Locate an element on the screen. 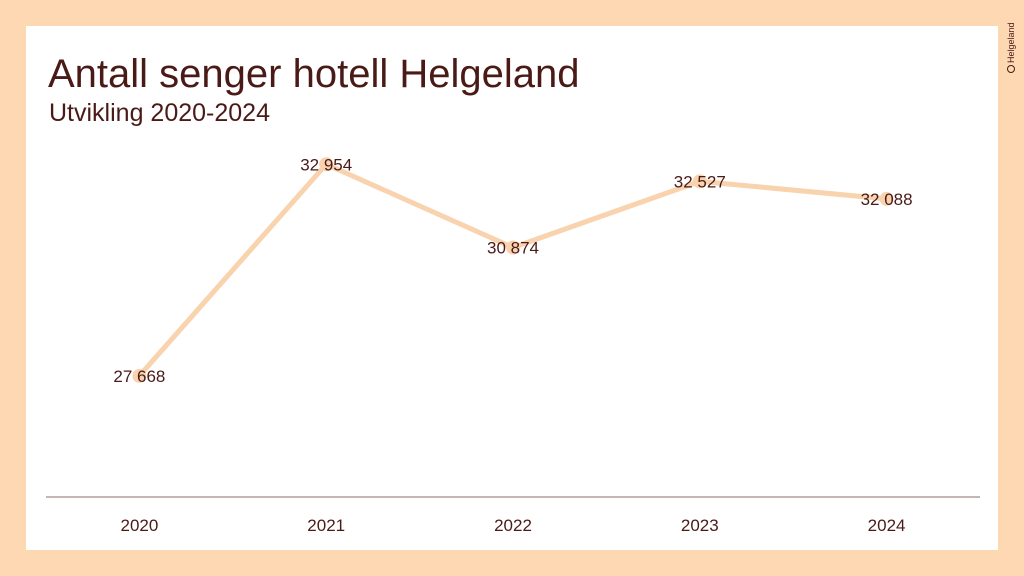 The image size is (1024, 576). data-label-2022: 30 874 is located at coordinates (513, 248).